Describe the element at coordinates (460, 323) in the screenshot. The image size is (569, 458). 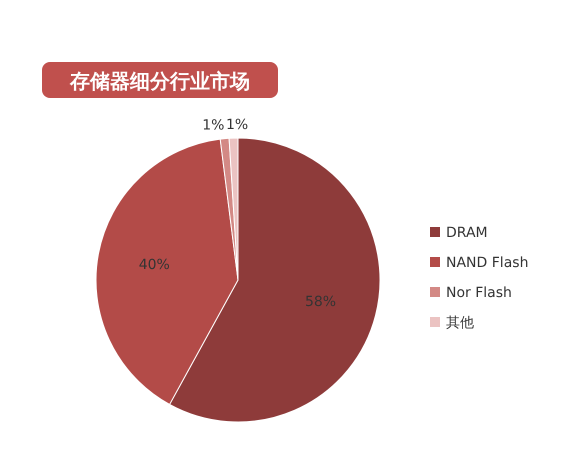
I see `legend-label: 其他` at that location.